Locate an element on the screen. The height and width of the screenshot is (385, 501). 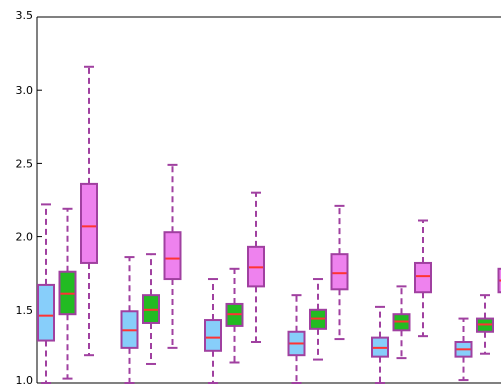
y-tick-label: 3.0 is located at coordinates (25, 90).